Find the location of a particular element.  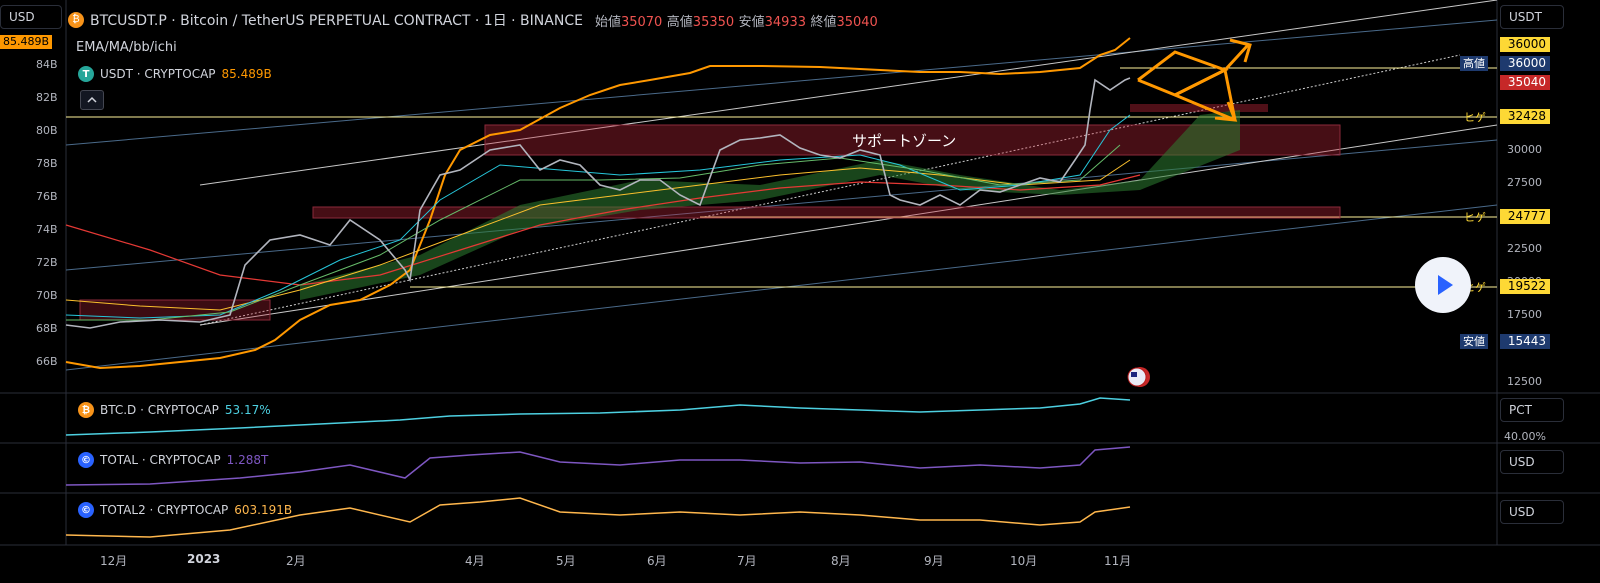

price-tag-19522: 19522 is located at coordinates (1525, 286).